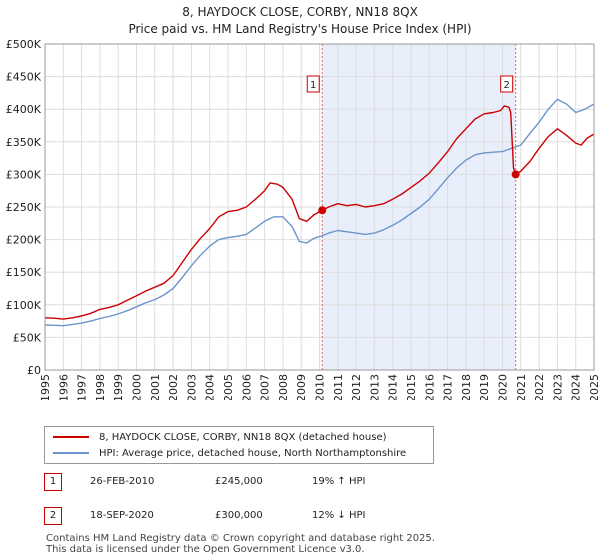  What do you see at coordinates (24, 44) in the screenshot?
I see `y-tick-label: £500K` at bounding box center [24, 44].